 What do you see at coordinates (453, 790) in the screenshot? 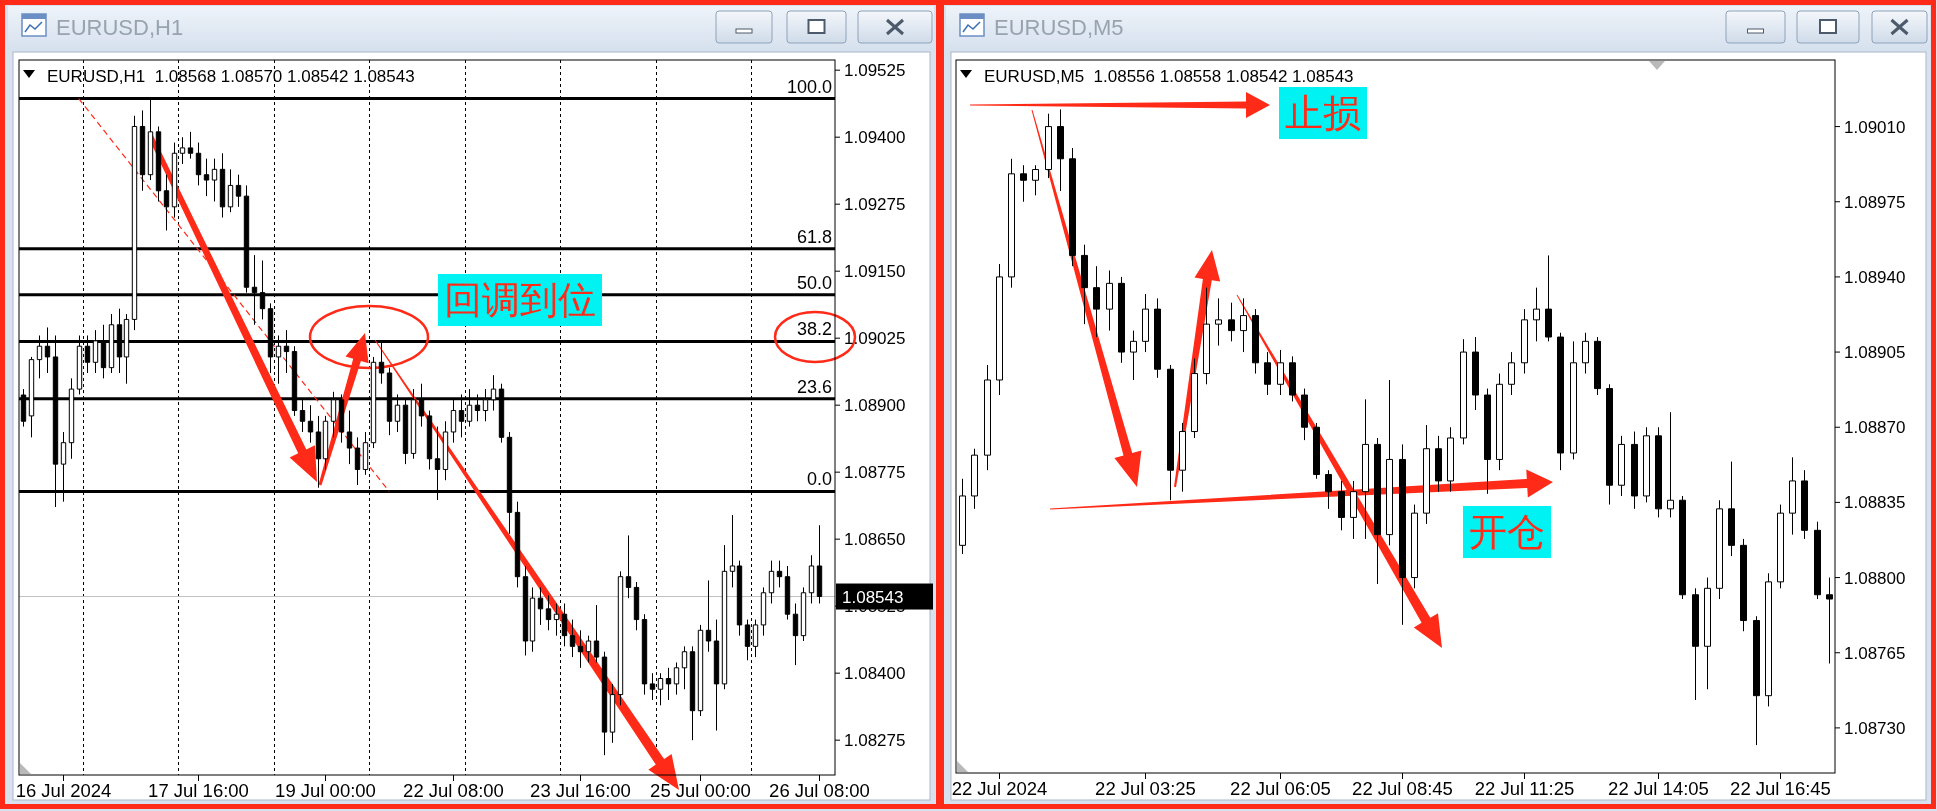
I see `x-tick-label: 22 Jul 08:00` at bounding box center [453, 790].